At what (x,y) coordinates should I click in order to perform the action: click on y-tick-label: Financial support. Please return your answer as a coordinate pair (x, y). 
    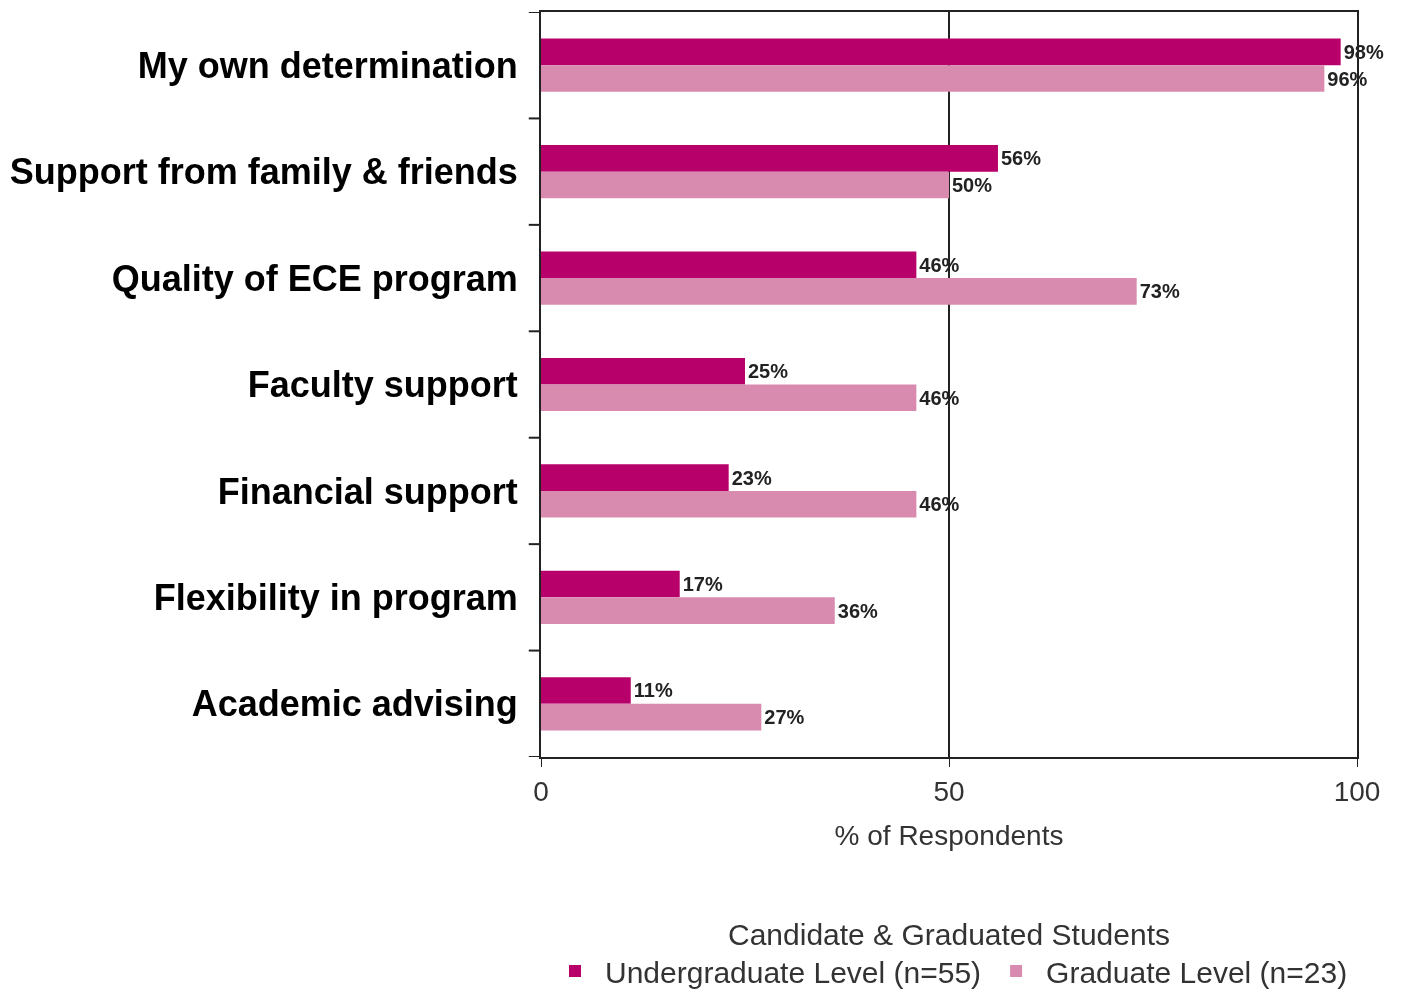
    Looking at the image, I should click on (367, 491).